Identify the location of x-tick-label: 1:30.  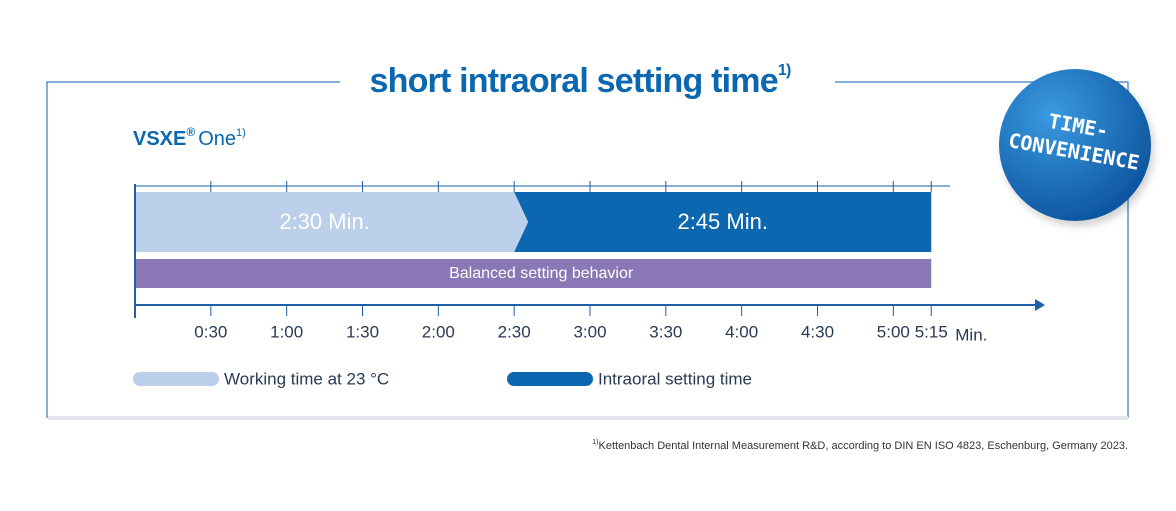
(362, 331).